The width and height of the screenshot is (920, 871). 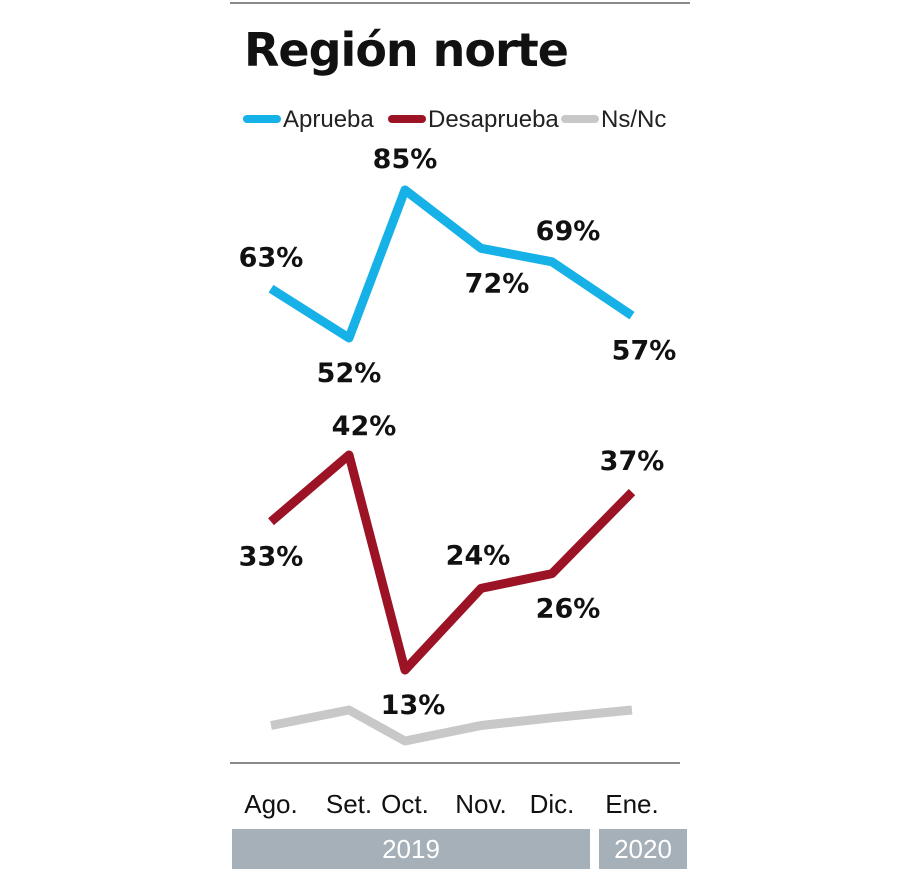 I want to click on legend-label: Desaprueba, so click(x=493, y=119).